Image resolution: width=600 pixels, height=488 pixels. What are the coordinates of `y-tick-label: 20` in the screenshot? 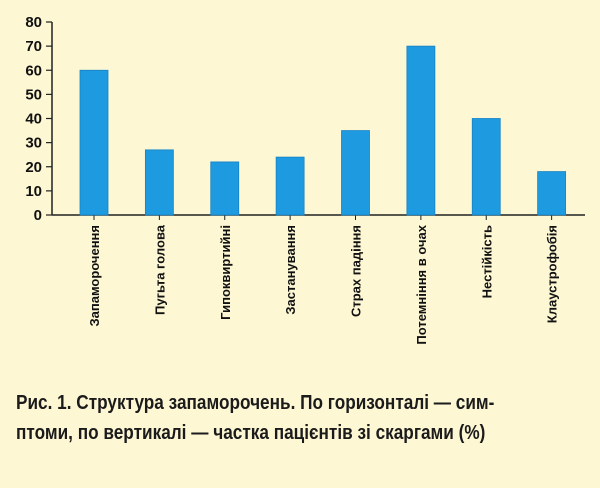 It's located at (33, 167).